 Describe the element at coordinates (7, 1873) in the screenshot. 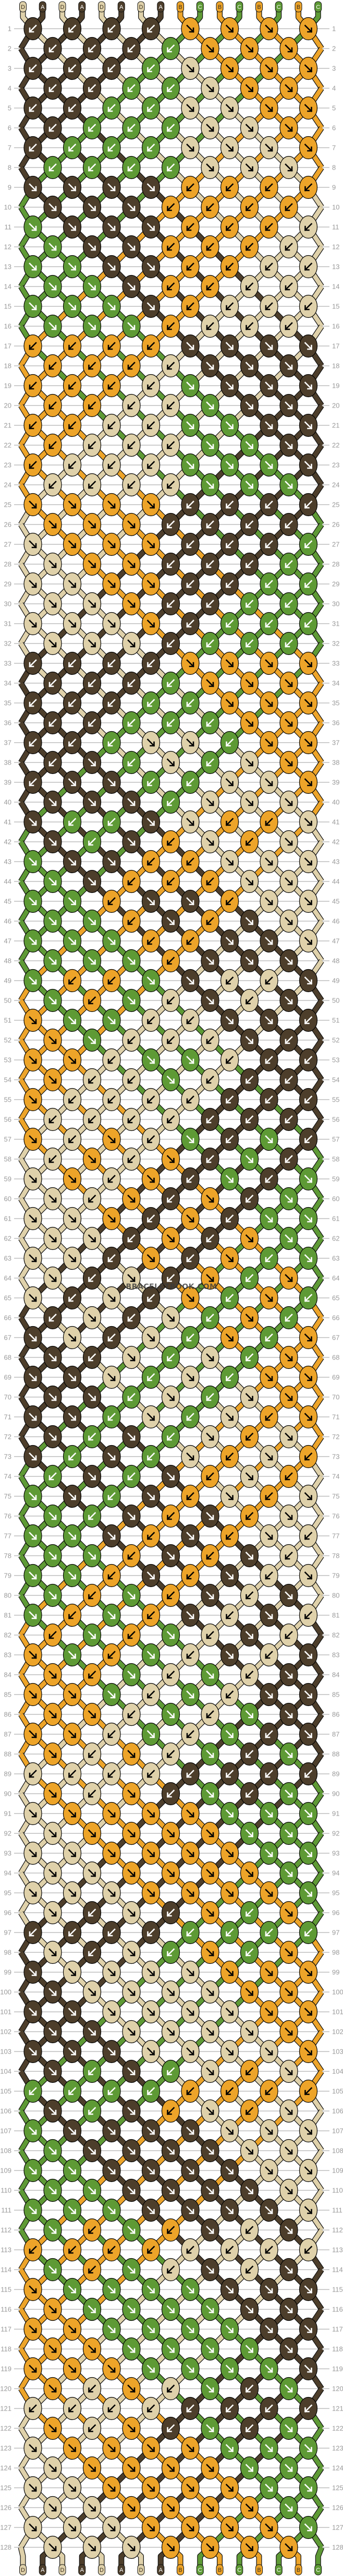

I see `row-number-left: 94` at that location.